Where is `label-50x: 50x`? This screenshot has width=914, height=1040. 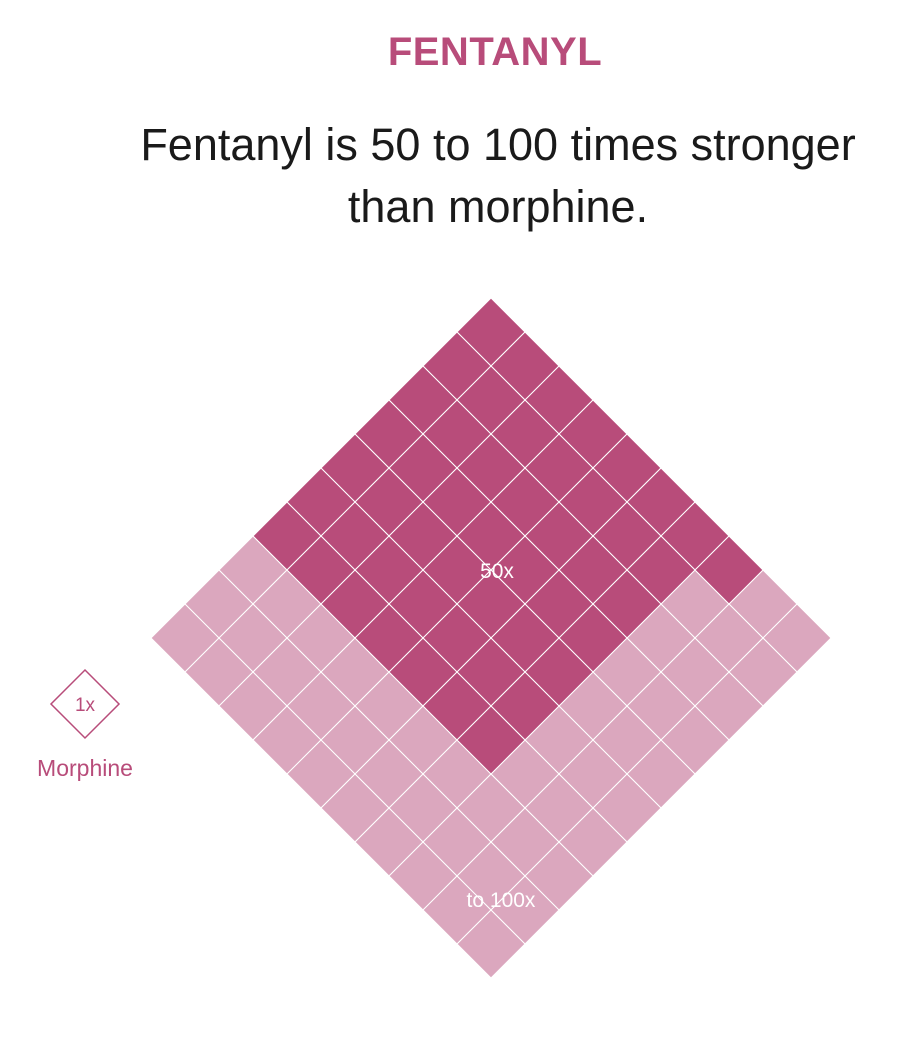
label-50x: 50x is located at coordinates (497, 571).